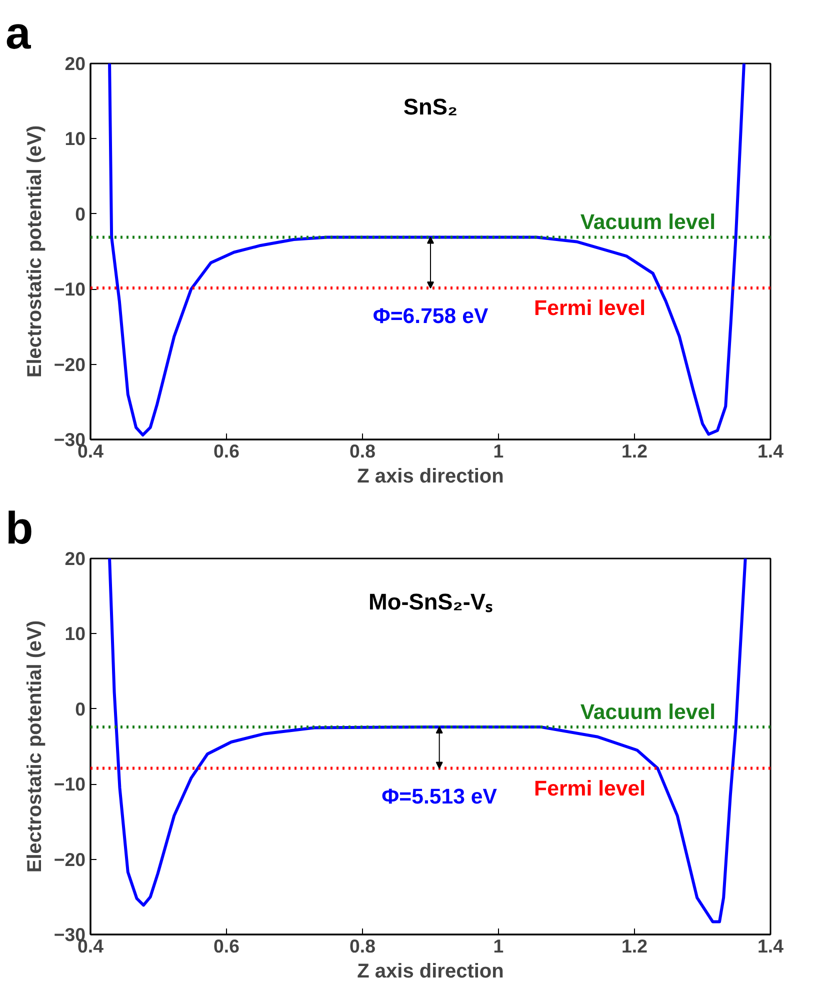 The image size is (813, 994). What do you see at coordinates (440, 796) in the screenshot?
I see `annotation: Φ=5.513 eV` at bounding box center [440, 796].